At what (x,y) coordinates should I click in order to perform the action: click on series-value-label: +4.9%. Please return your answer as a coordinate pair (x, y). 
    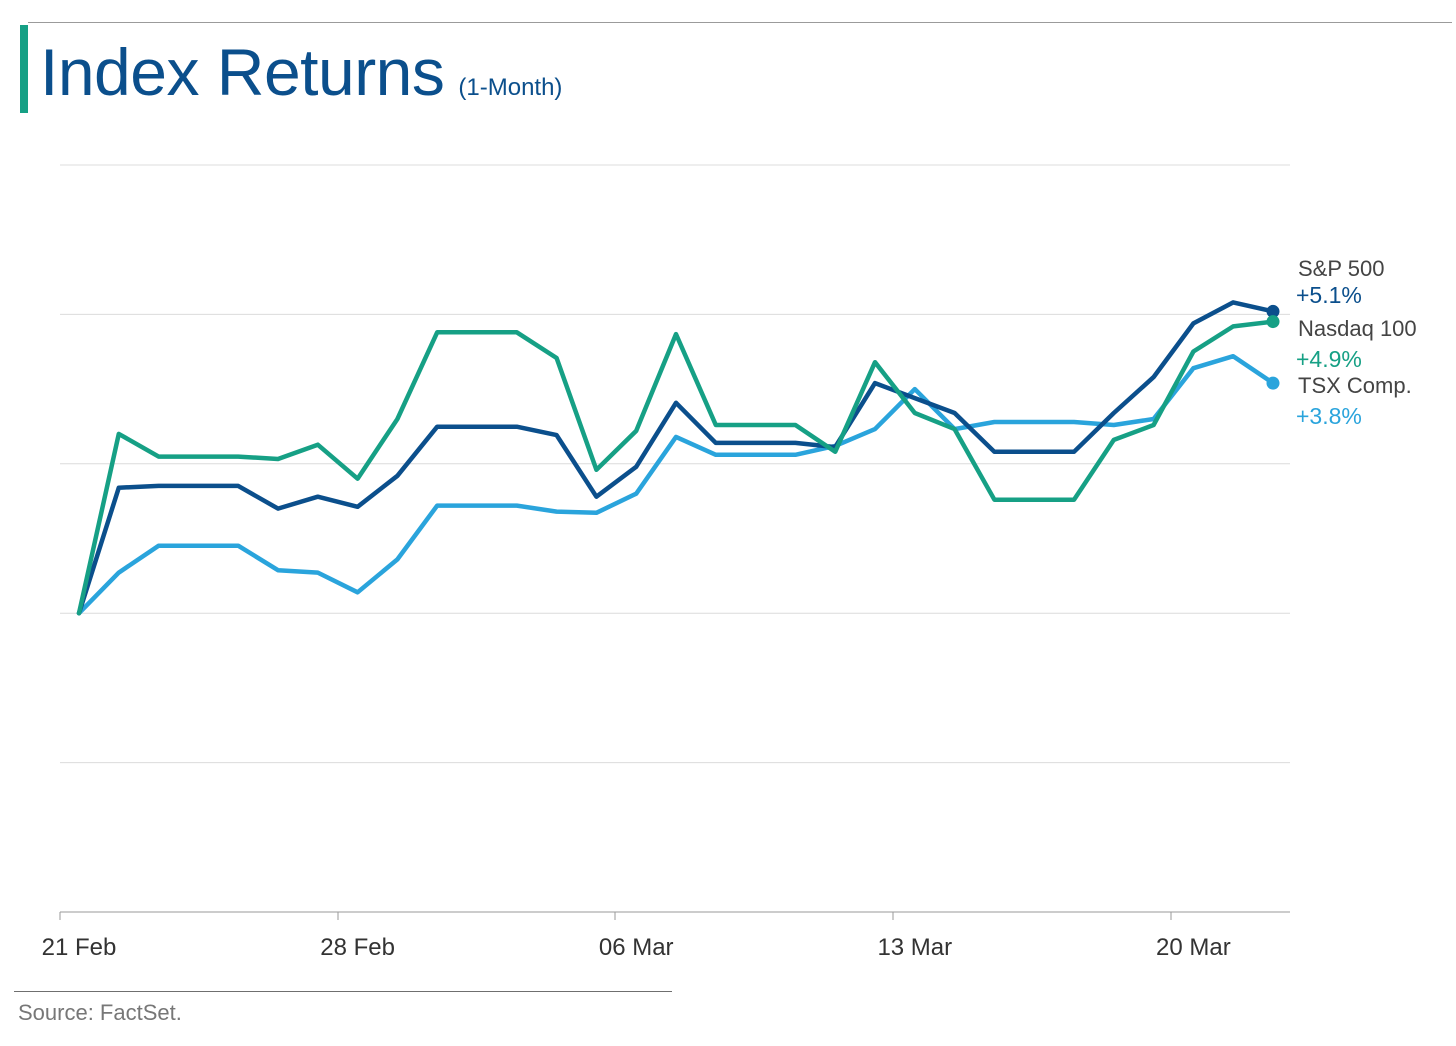
    Looking at the image, I should click on (1329, 359).